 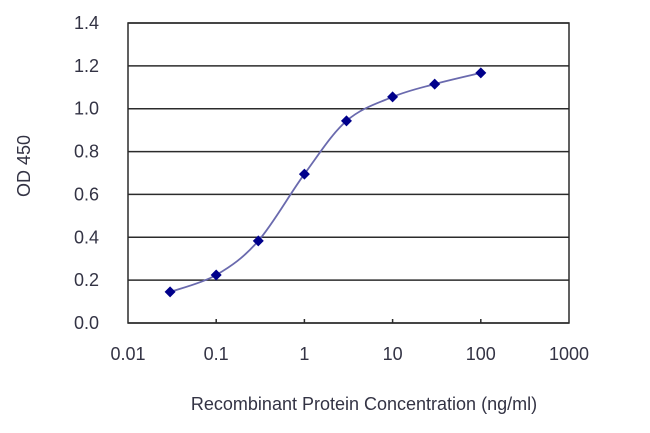 I want to click on x-tick-label: 0.1, so click(x=216, y=354).